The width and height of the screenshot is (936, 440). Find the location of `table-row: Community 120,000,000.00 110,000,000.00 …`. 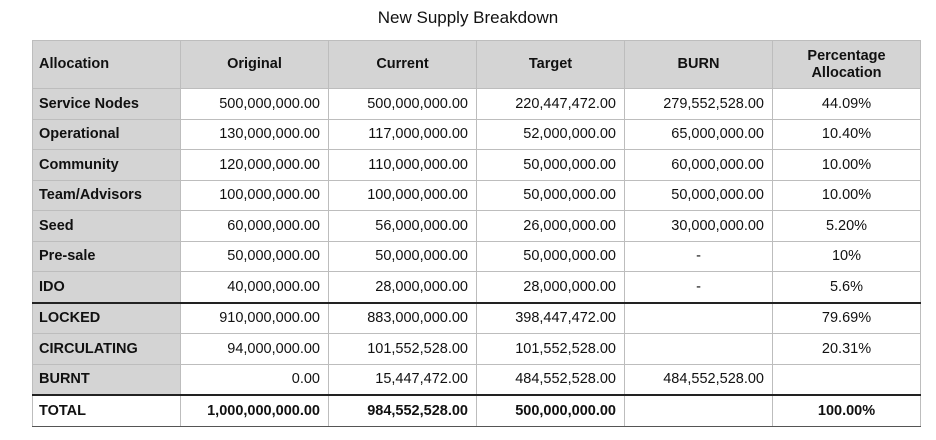

table-row: Community 120,000,000.00 110,000,000.00 … is located at coordinates (476, 165).